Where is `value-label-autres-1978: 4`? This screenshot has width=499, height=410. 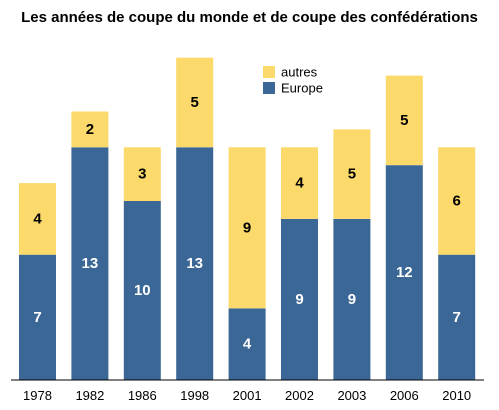 value-label-autres-1978: 4 is located at coordinates (37, 218).